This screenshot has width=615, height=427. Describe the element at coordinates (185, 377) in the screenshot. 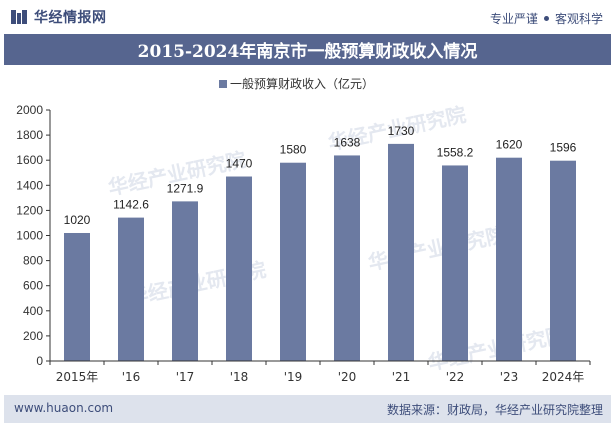

I see `x-tick-label: '17` at that location.